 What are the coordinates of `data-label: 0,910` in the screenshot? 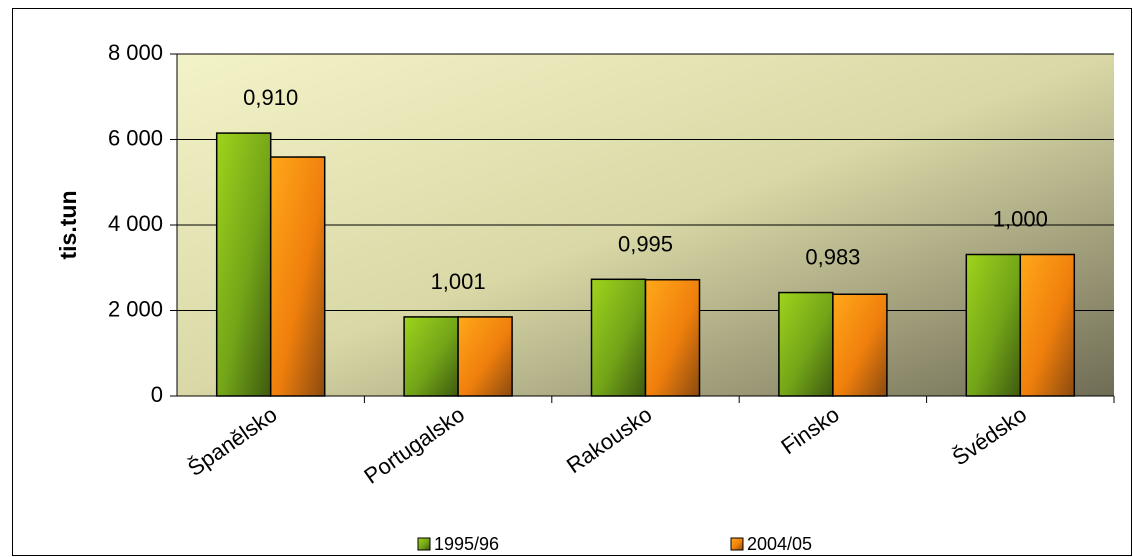 It's located at (270, 97).